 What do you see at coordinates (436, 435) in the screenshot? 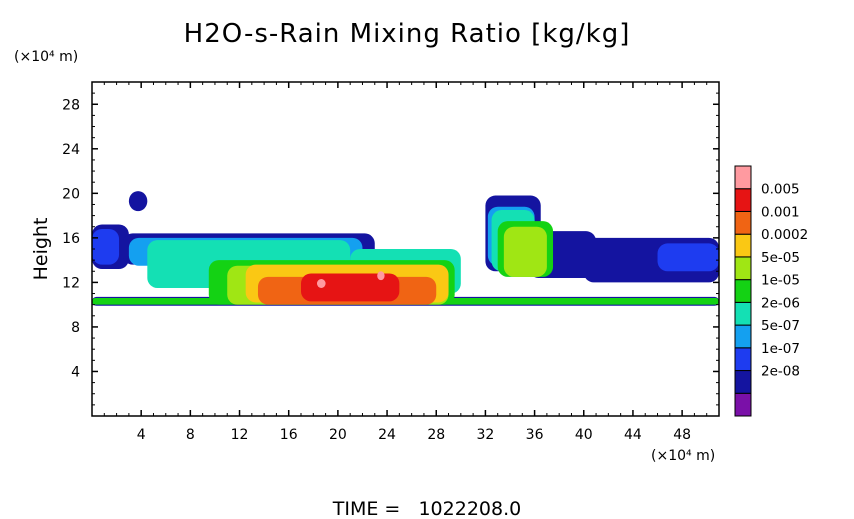
I see `x-tick-label: 28` at bounding box center [436, 435].